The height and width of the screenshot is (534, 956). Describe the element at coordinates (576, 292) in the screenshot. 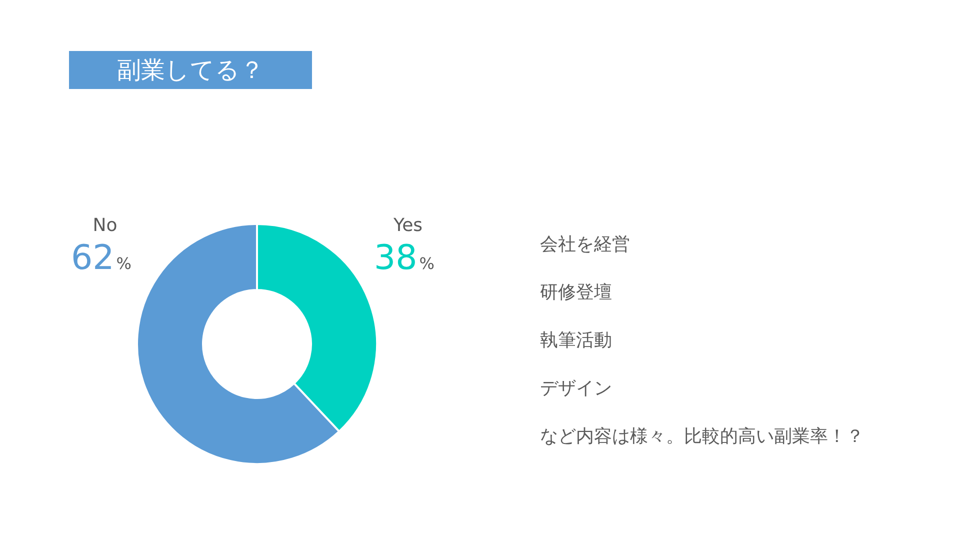

I see `text: 研修登壇` at that location.